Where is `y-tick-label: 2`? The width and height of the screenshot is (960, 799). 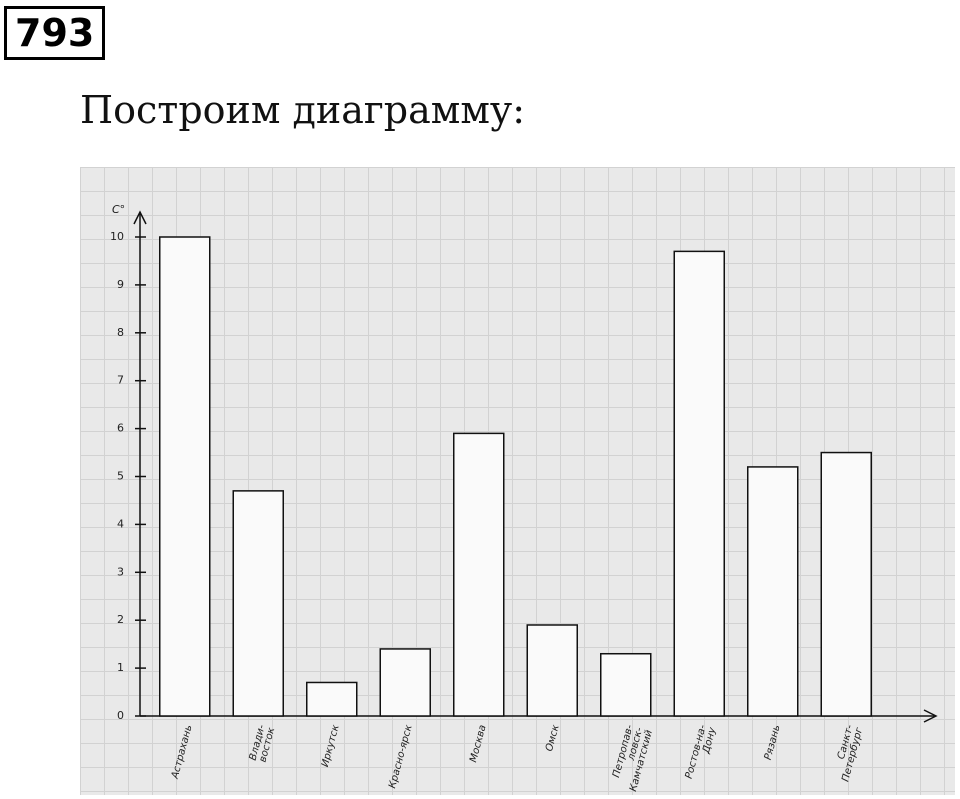 y-tick-label: 2 is located at coordinates (120, 619).